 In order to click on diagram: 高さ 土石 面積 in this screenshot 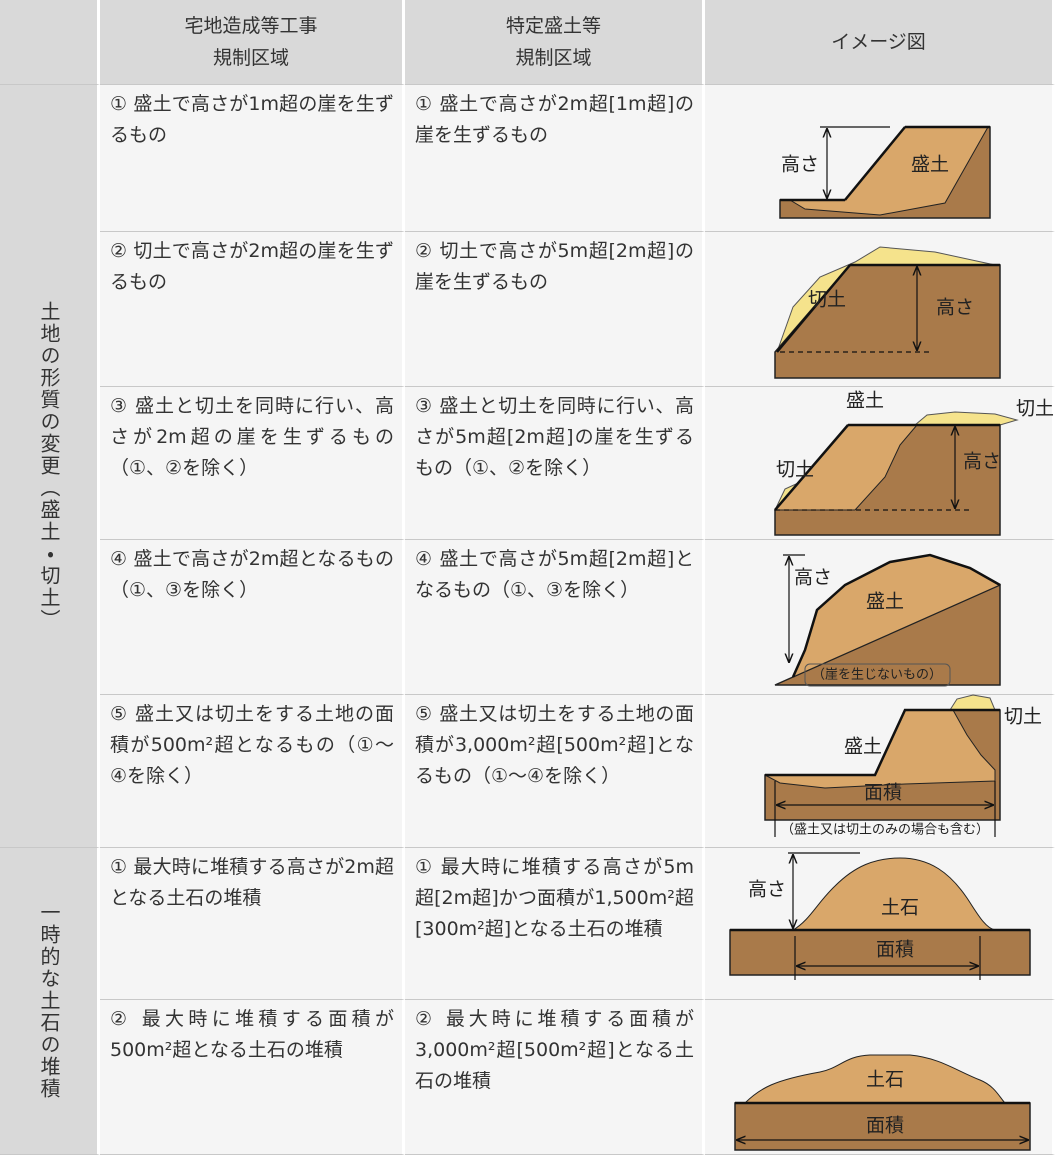, I will do `click(880, 916)`.